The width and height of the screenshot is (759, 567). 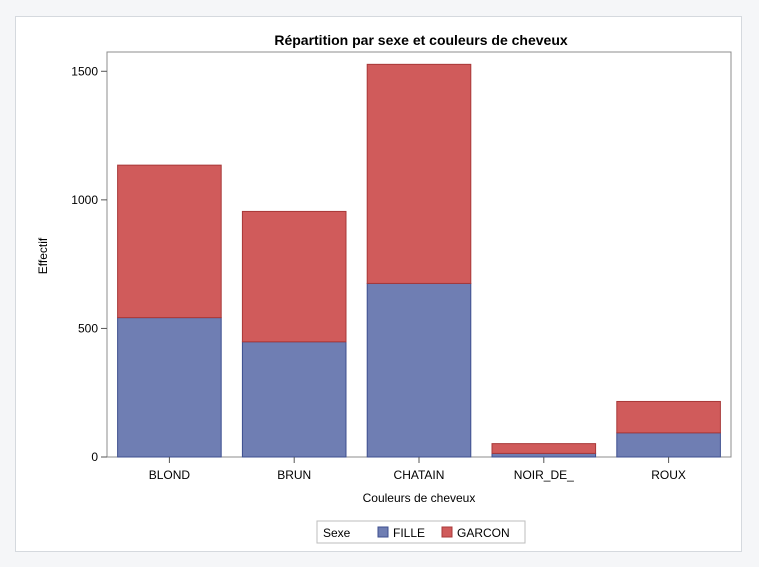 I want to click on legend-label-fille: FILLE, so click(x=409, y=533).